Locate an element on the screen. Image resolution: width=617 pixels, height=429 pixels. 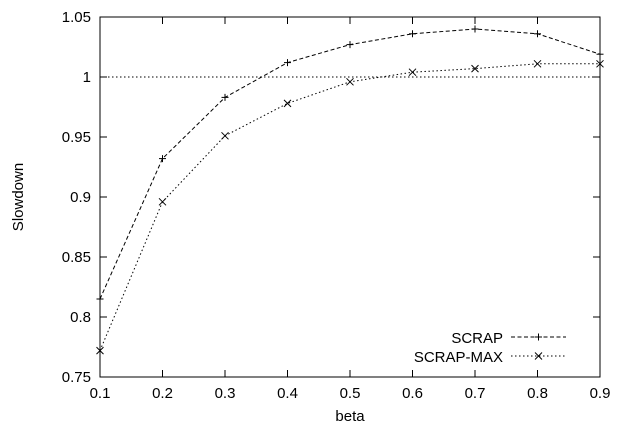
y-tick-label: 0.9 is located at coordinates (80, 197).